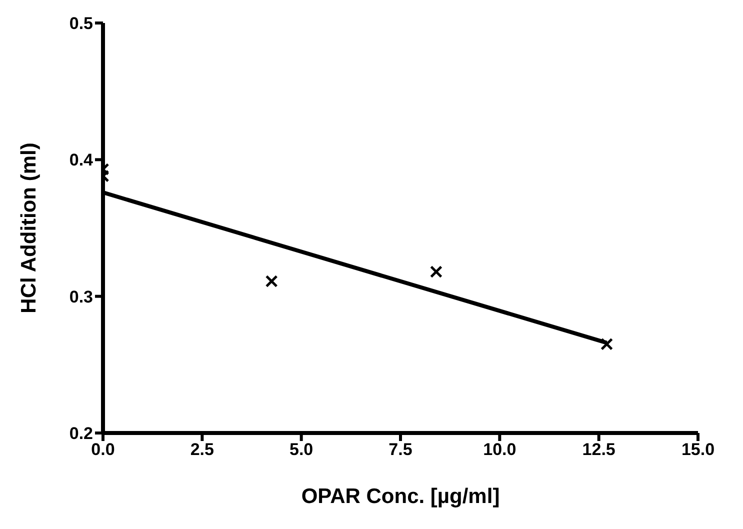 This screenshot has width=743, height=529. What do you see at coordinates (81, 160) in the screenshot?
I see `y-tick-label: 0.4` at bounding box center [81, 160].